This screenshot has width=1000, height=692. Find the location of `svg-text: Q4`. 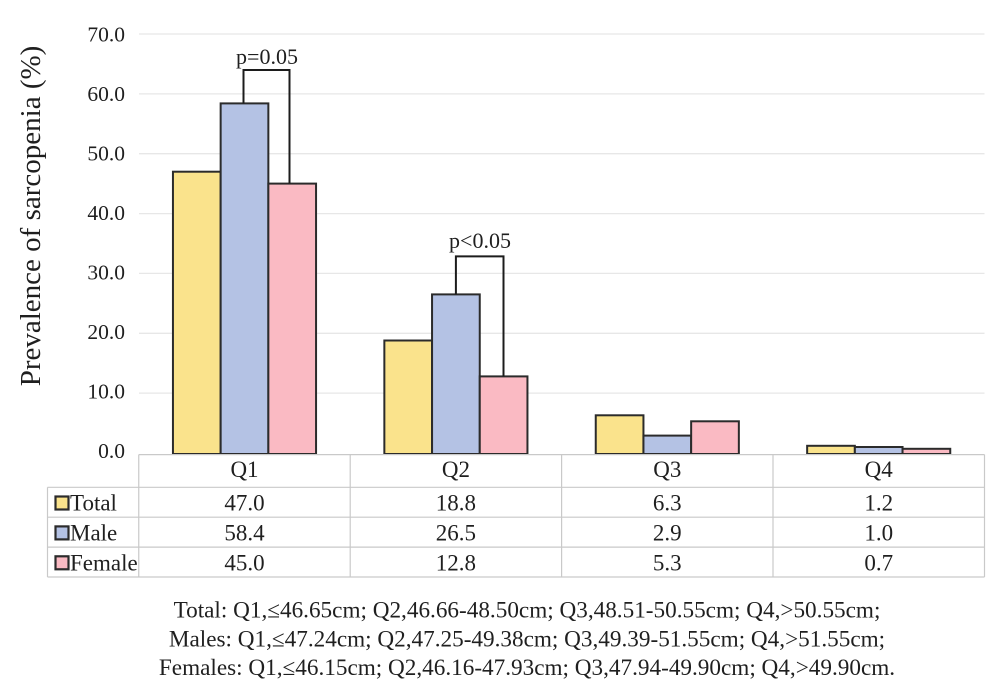

svg-text: Q4 is located at coordinates (879, 469).